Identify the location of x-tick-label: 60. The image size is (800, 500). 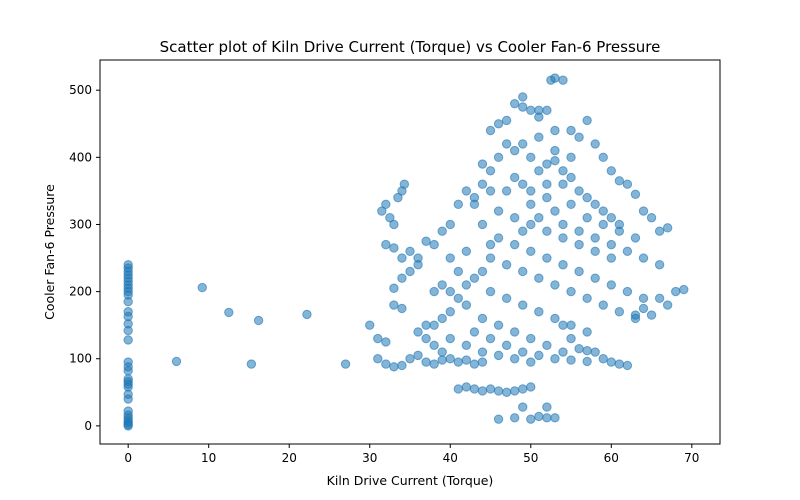
(611, 458).